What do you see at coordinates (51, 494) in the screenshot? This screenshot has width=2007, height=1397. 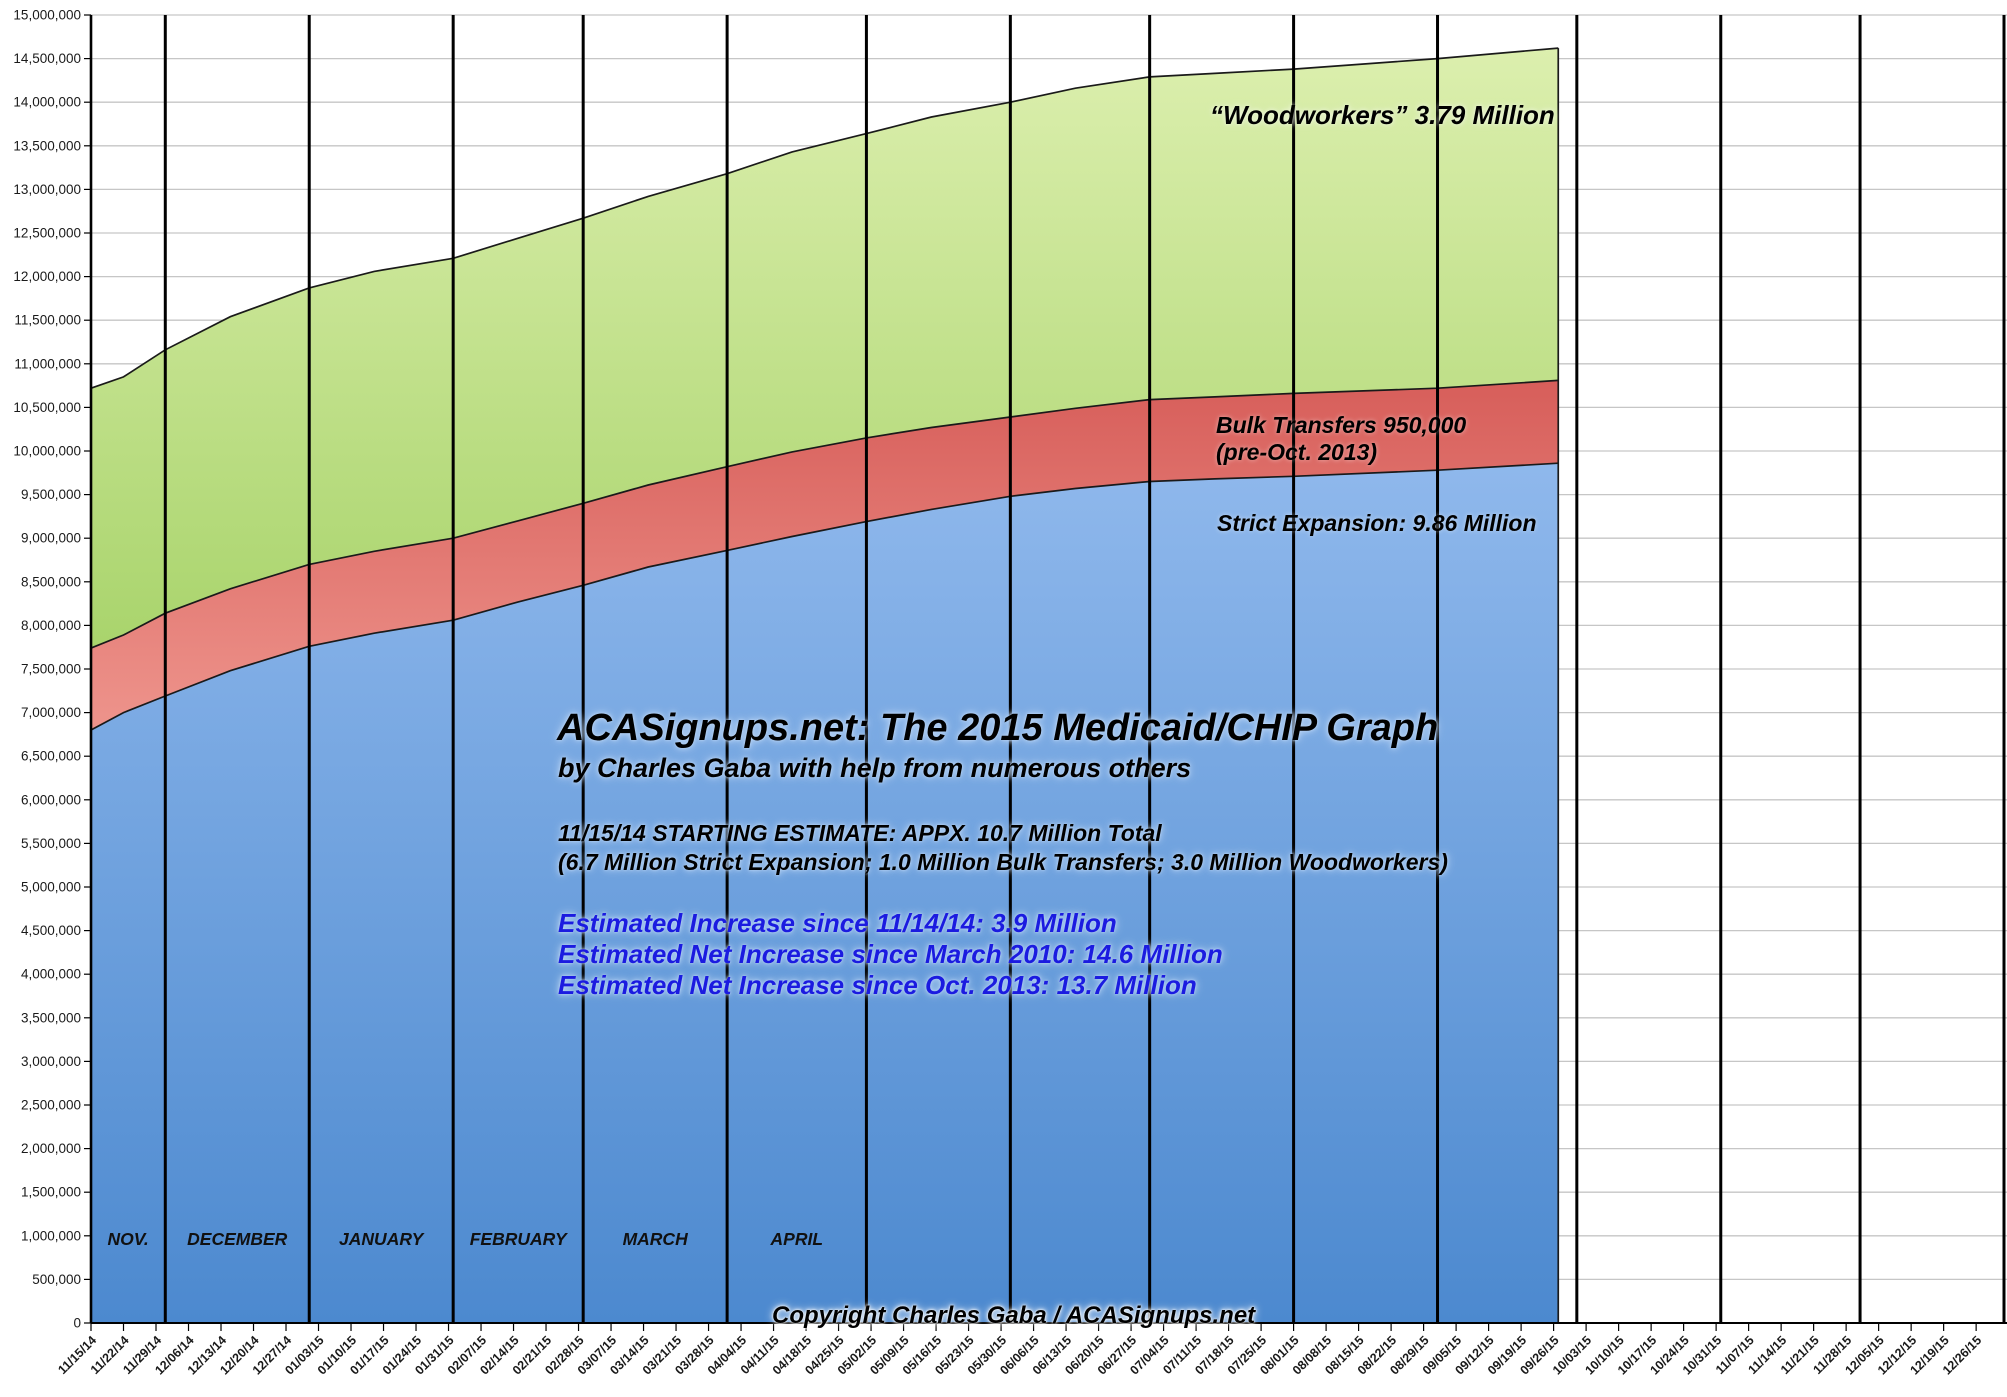 I see `y-axis-label: 9,500,000` at bounding box center [51, 494].